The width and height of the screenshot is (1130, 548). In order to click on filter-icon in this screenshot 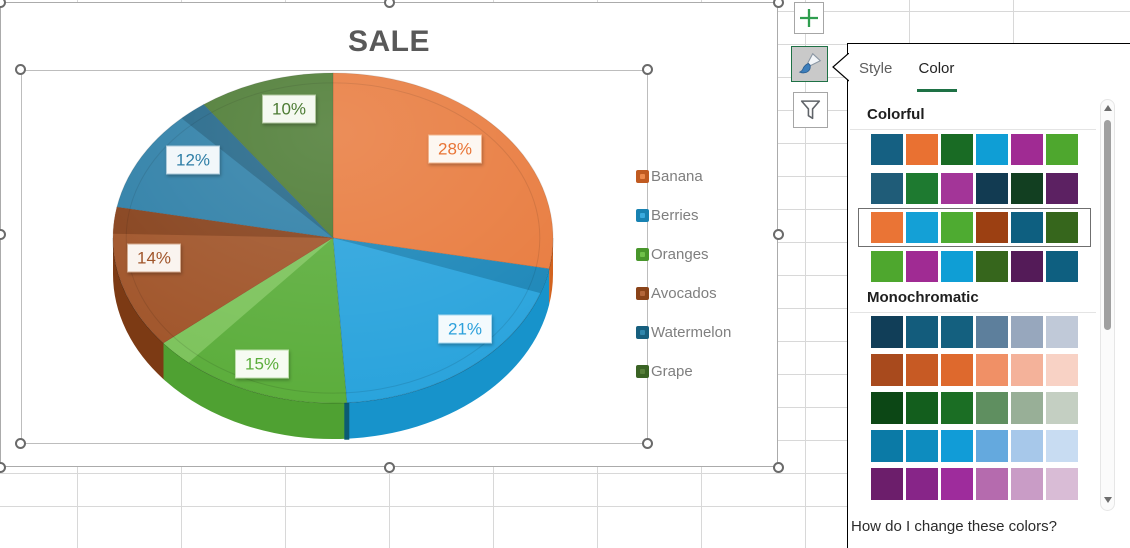, I will do `click(810, 109)`.